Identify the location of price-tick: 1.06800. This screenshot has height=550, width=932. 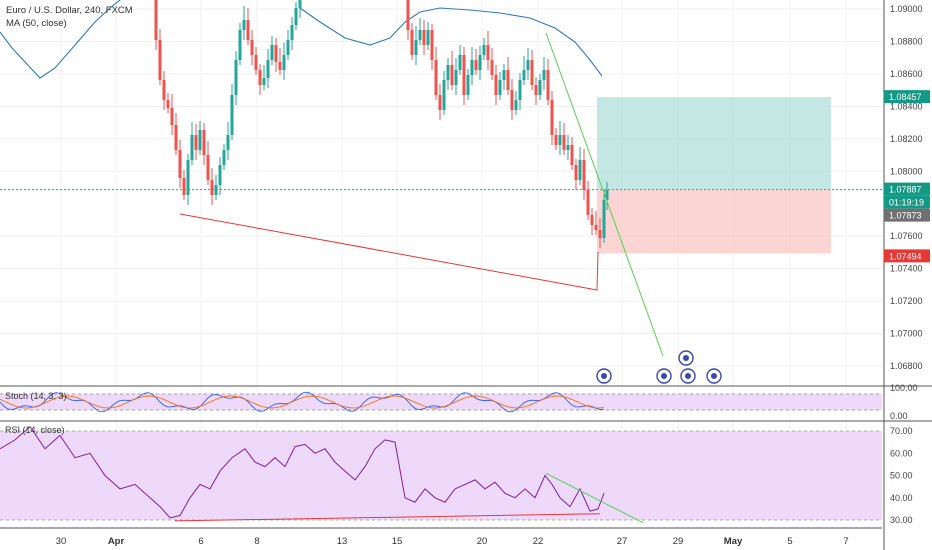
(906, 366).